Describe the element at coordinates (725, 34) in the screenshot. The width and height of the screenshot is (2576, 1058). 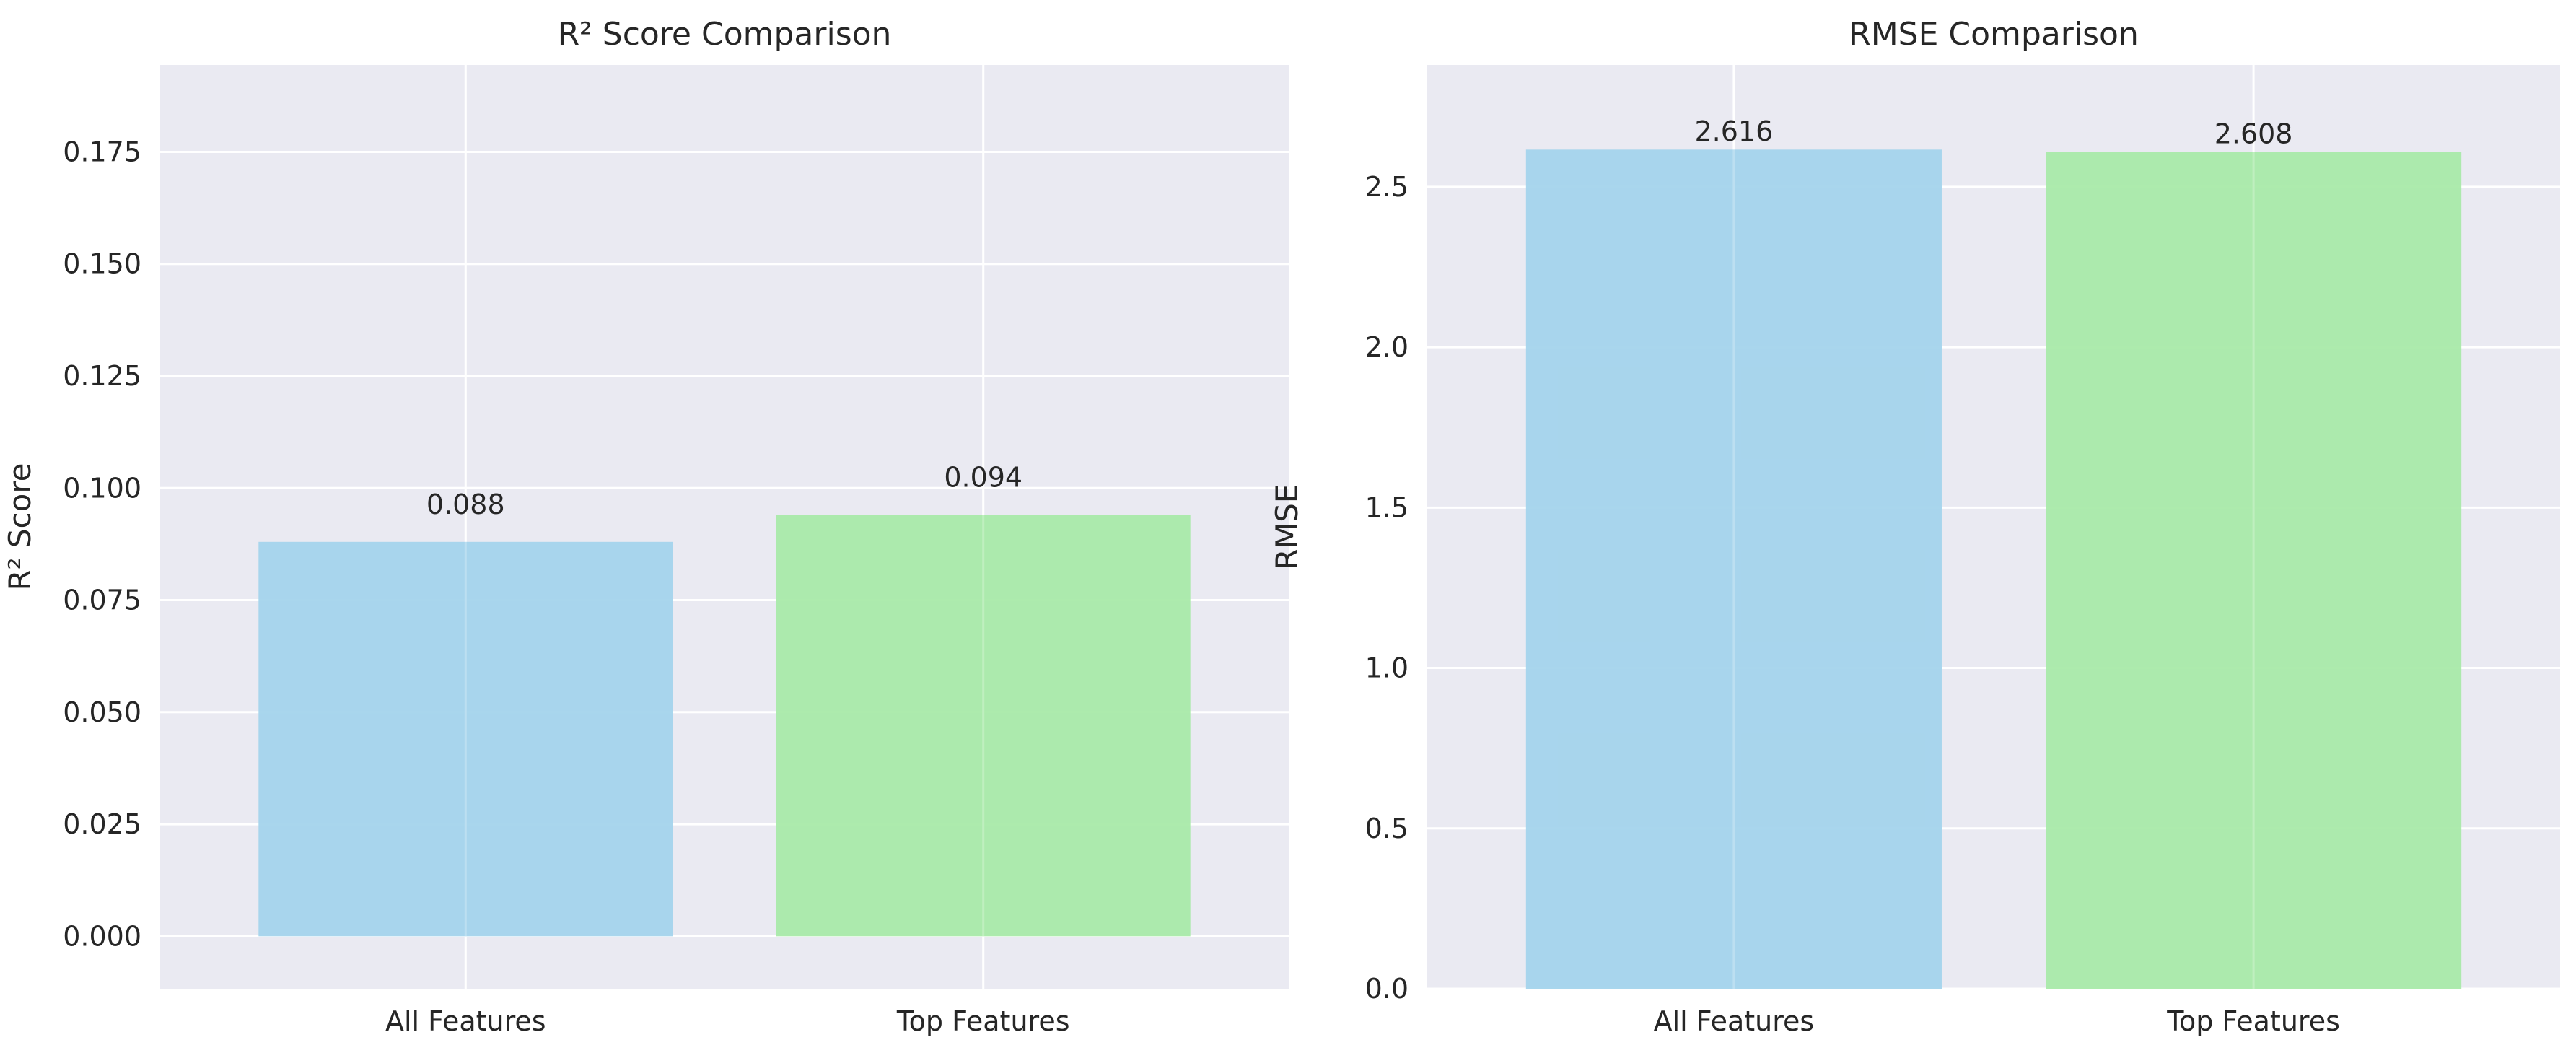
I see `chart-title: R² Score Comparison` at that location.